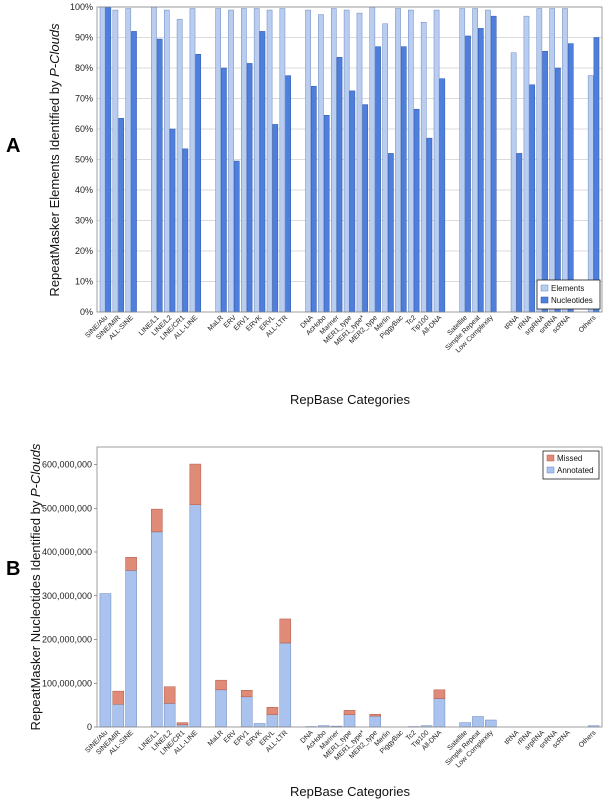  Describe the element at coordinates (272, 711) in the screenshot. I see `bar-missed-ervl` at that location.